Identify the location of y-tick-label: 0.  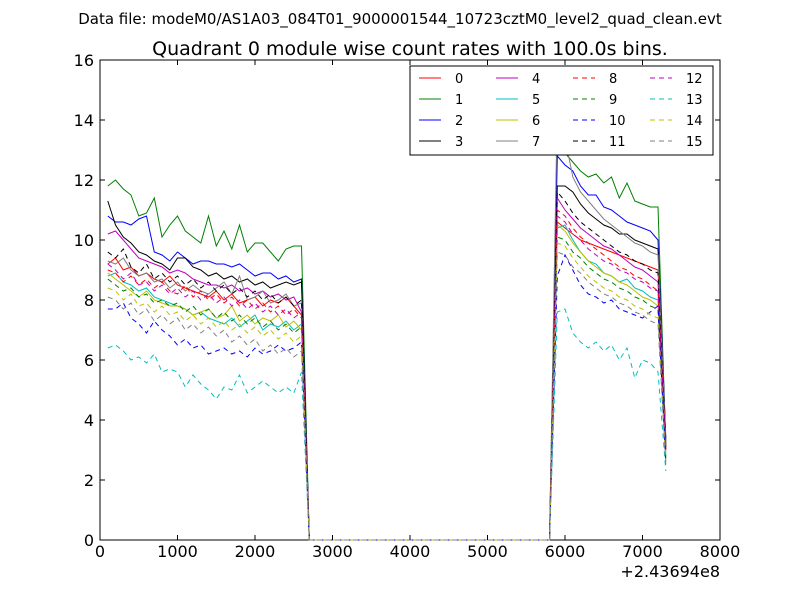
(89, 540).